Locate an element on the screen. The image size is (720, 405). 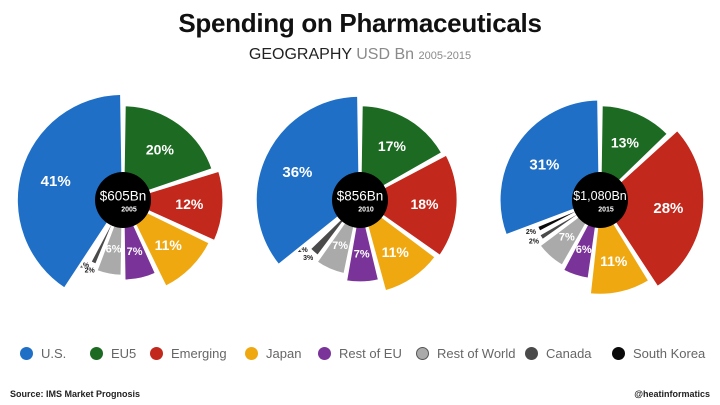
legend-item-rest-of-eu: Rest of EU is located at coordinates (360, 353).